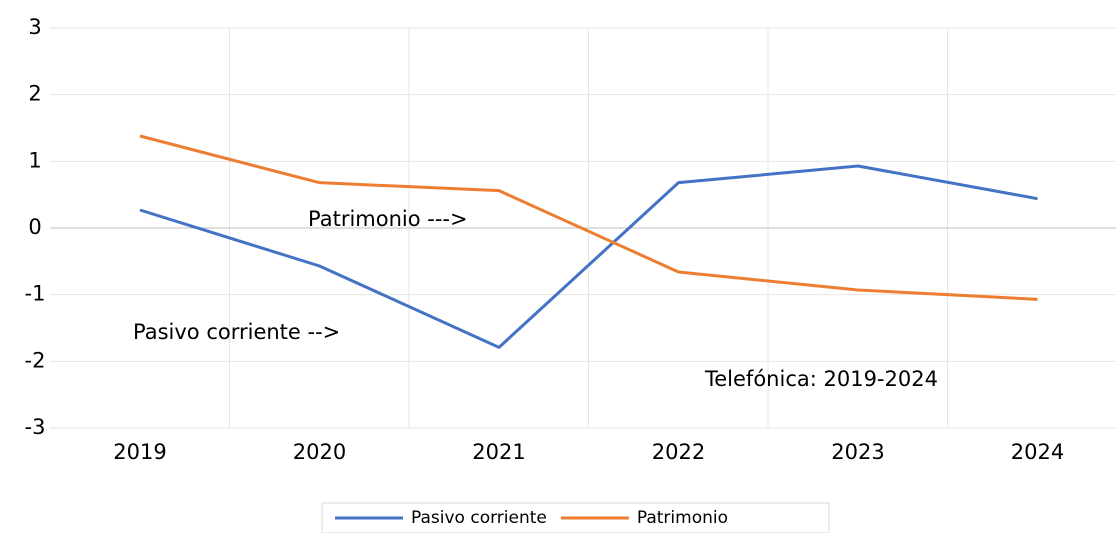 The width and height of the screenshot is (1116, 533). What do you see at coordinates (479, 518) in the screenshot?
I see `legend-label: Pasivo corriente` at bounding box center [479, 518].